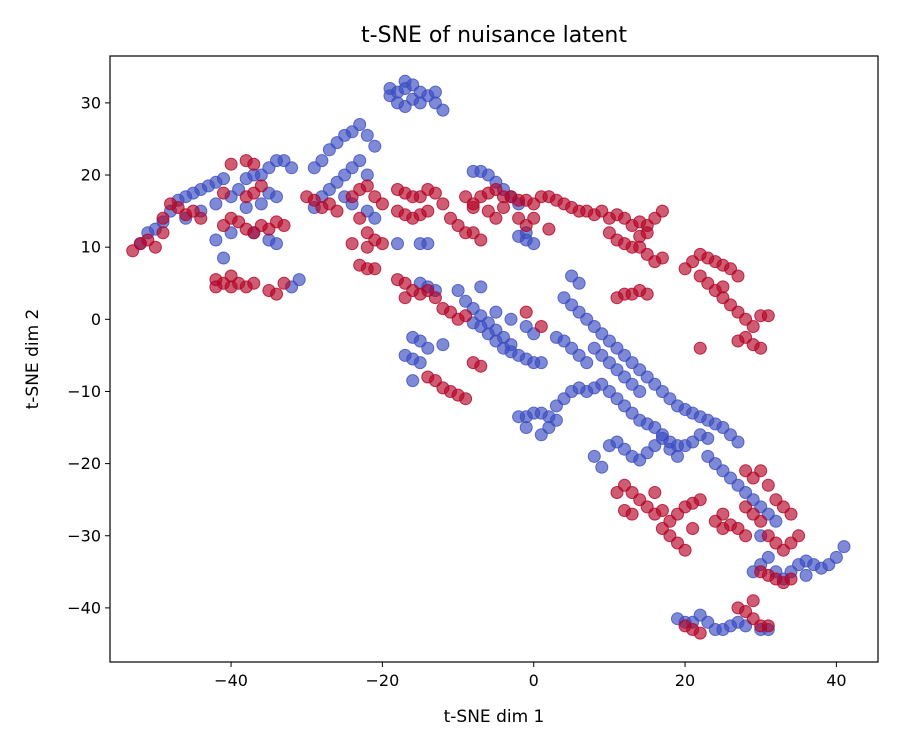 The image size is (900, 750). Describe the element at coordinates (84, 463) in the screenshot. I see `y-tick-label: −20` at that location.